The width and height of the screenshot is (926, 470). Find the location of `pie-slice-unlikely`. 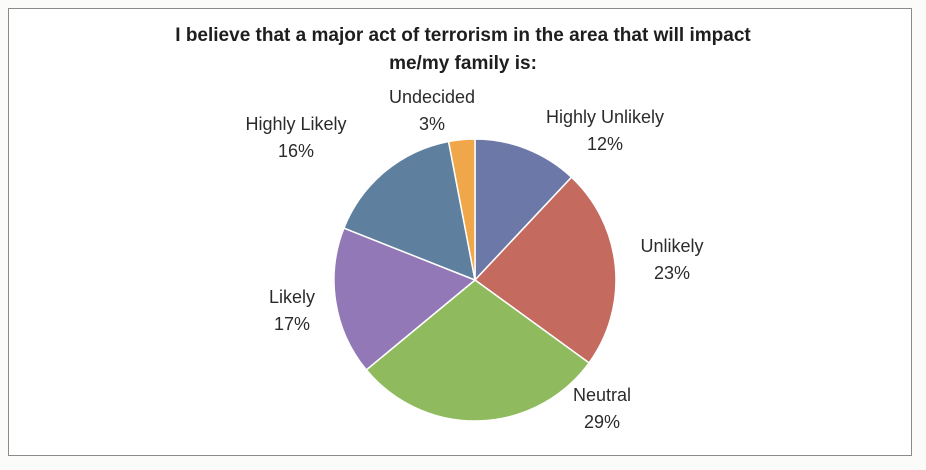

pie-slice-unlikely is located at coordinates (545, 270).